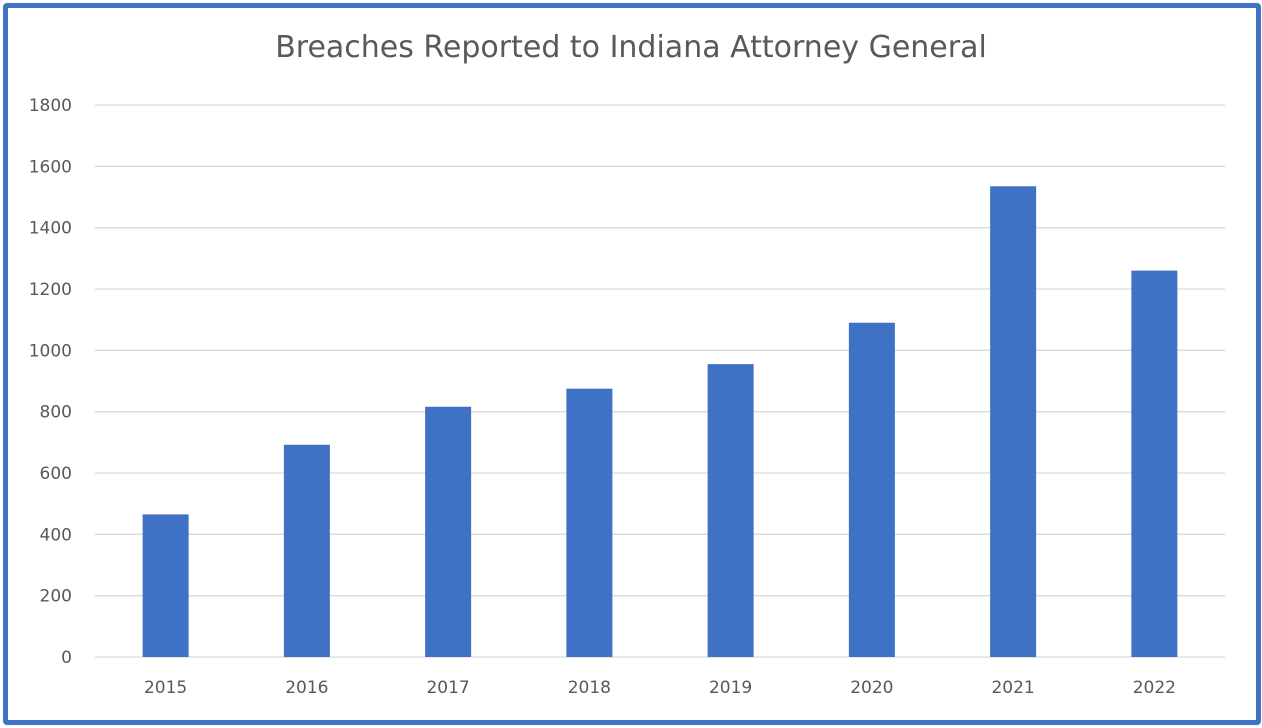 This screenshot has width=1262, height=728. What do you see at coordinates (50, 106) in the screenshot?
I see `y-tick-label: 1800` at bounding box center [50, 106].